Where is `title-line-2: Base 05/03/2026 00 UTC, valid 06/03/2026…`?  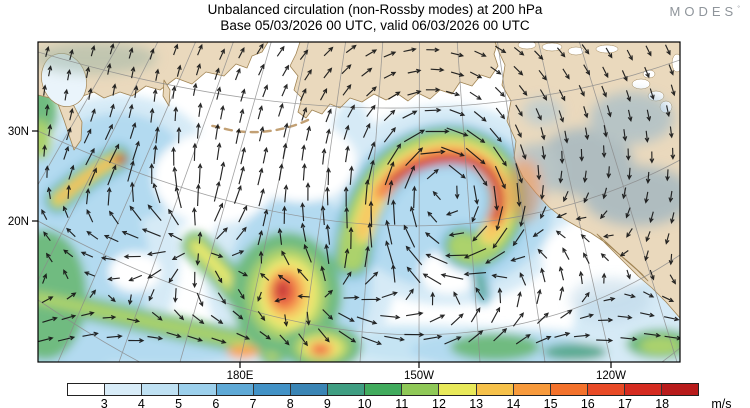
title-line-2: Base 05/03/2026 00 UTC, valid 06/03/2026… is located at coordinates (375, 25).